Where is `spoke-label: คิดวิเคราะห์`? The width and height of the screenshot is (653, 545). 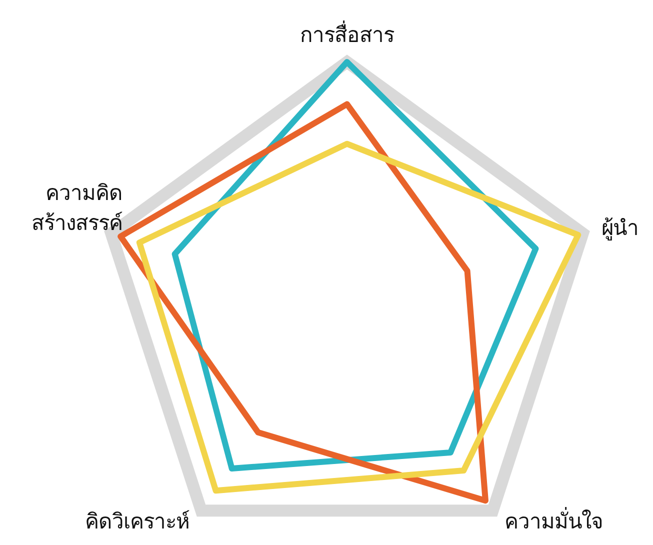 spoke-label: คิดวิเคราะห์ is located at coordinates (137, 522).